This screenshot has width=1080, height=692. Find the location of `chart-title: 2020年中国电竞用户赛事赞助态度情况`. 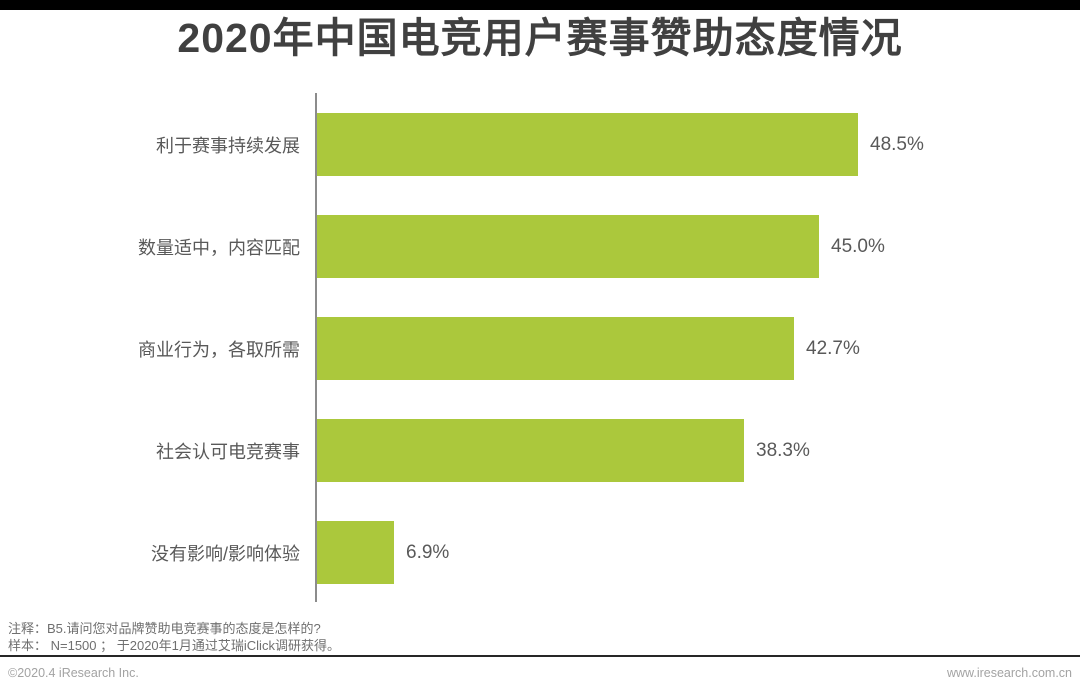

chart-title: 2020年中国电竞用户赛事赞助态度情况 is located at coordinates (540, 38).